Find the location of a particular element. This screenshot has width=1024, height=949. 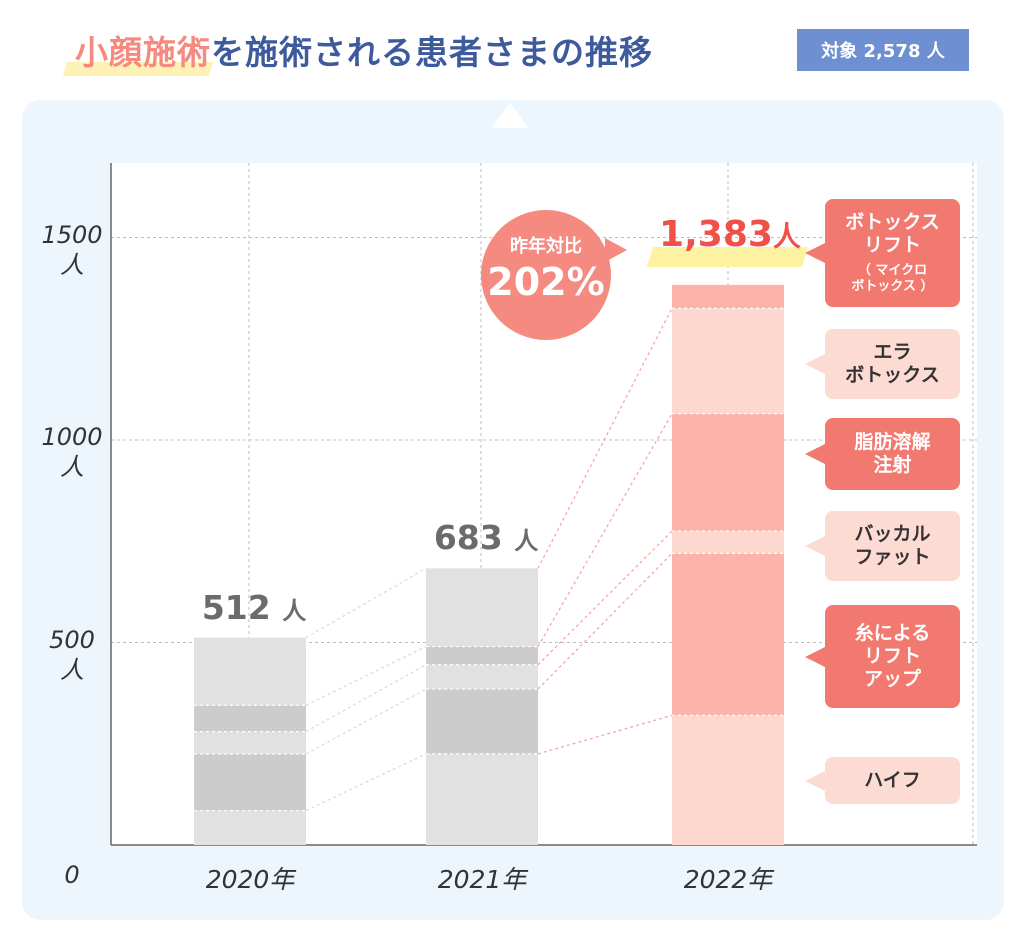

callout-botox_lift: ボトックス リフト （ マイクロ ボトックス ） is located at coordinates (882, 253).